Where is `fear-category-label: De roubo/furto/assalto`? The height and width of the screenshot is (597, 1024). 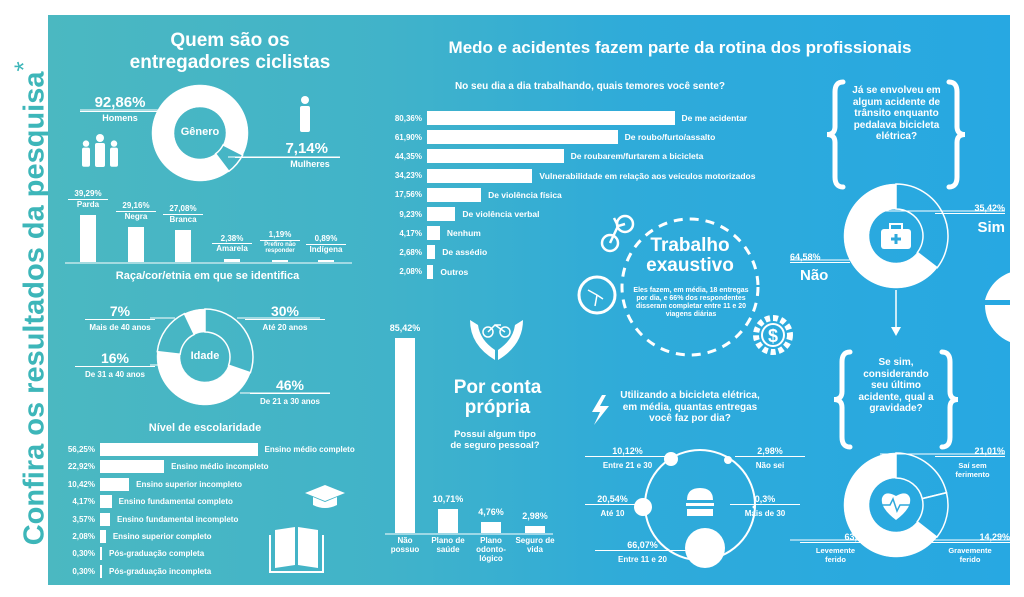 fear-category-label: De roubo/furto/assalto is located at coordinates (670, 137).